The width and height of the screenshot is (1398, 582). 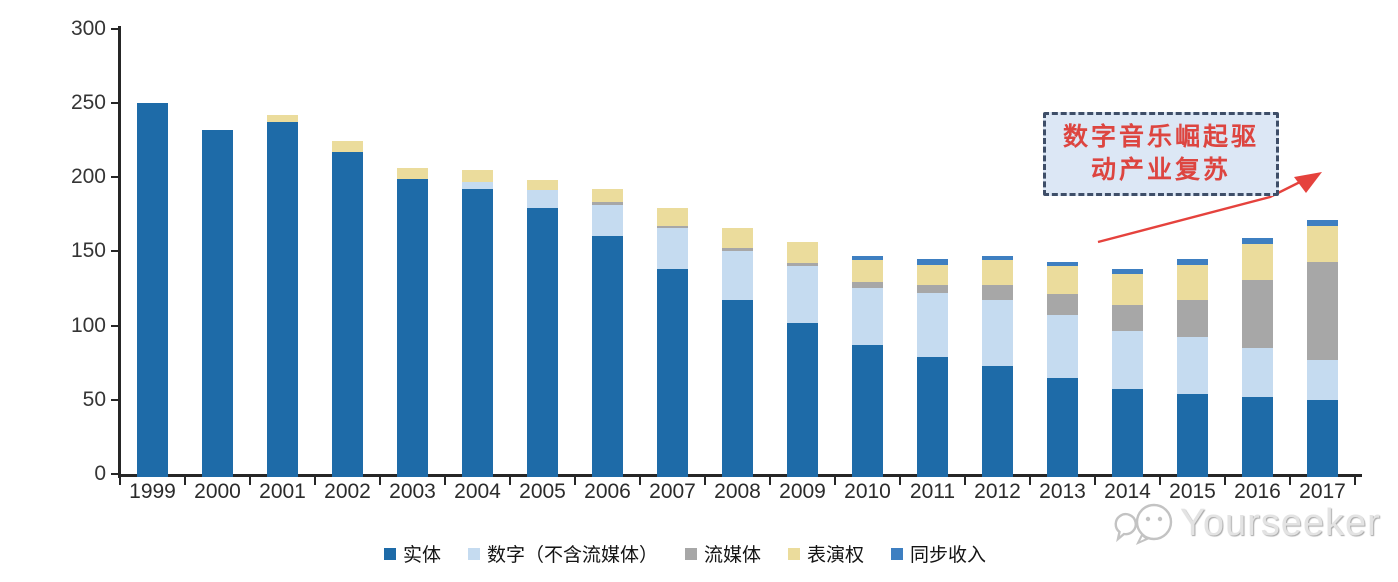 What do you see at coordinates (867, 491) in the screenshot?
I see `x-axis-label: 2010` at bounding box center [867, 491].